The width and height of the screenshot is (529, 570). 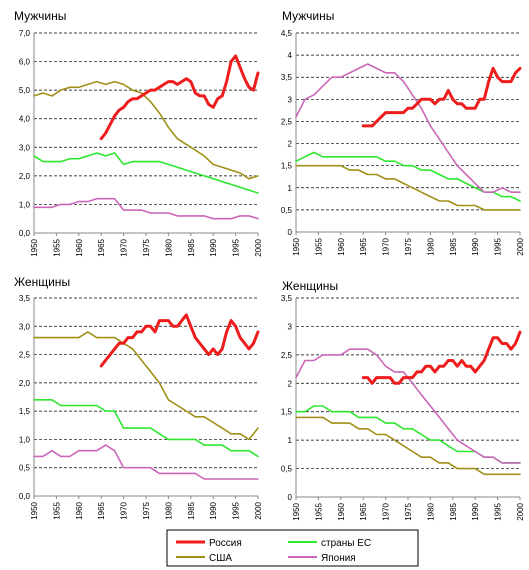 What do you see at coordinates (338, 558) in the screenshot?
I see `legend-label-japan: Япония` at bounding box center [338, 558].